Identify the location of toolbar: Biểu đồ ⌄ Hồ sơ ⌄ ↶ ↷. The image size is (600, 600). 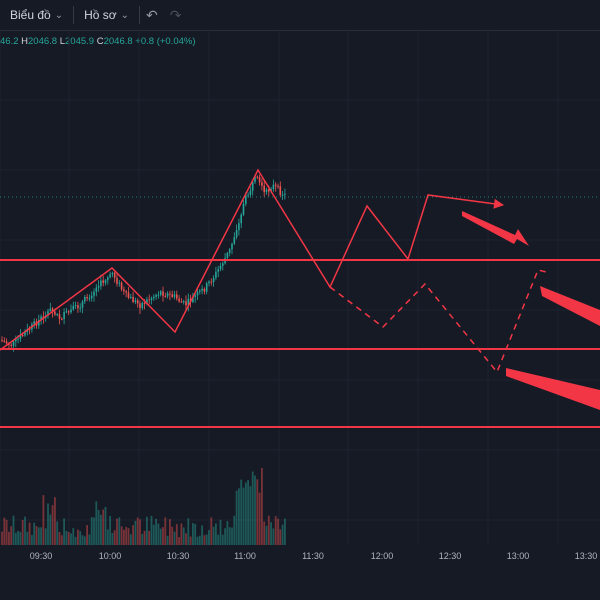
(300, 15).